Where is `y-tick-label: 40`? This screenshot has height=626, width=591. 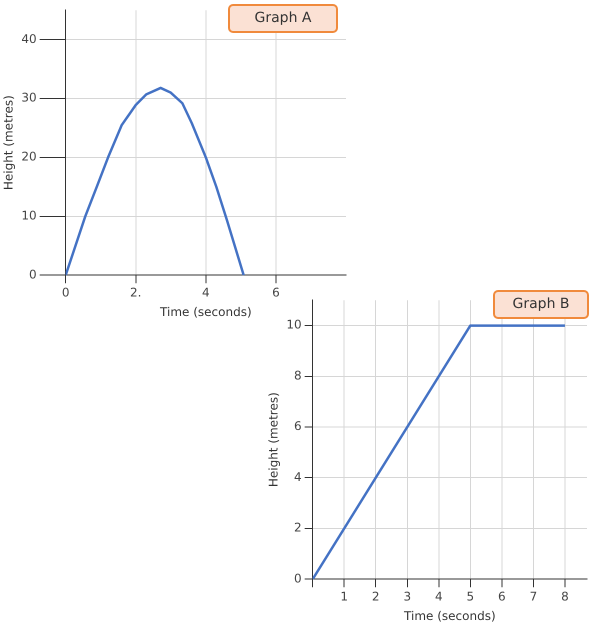 y-tick-label: 40 is located at coordinates (29, 39).